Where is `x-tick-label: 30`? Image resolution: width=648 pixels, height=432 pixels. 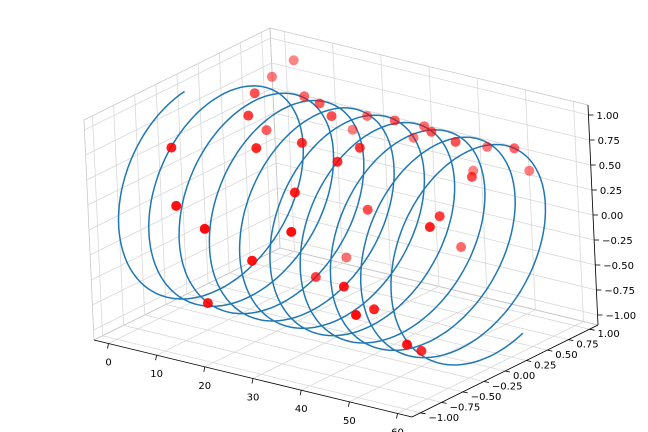 x-tick-label: 30 is located at coordinates (253, 398).